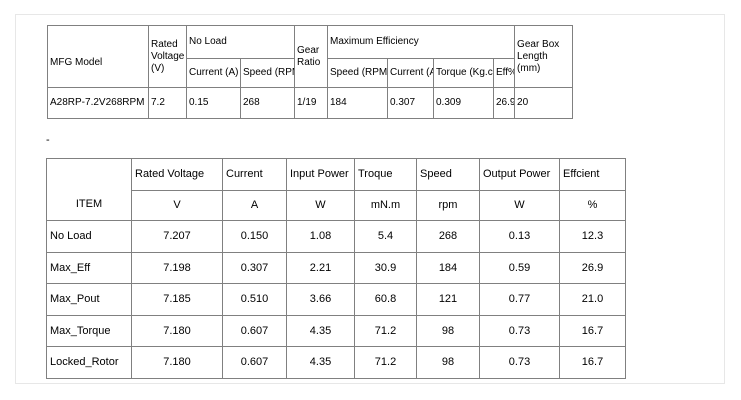 The height and width of the screenshot is (400, 741). Describe the element at coordinates (240, 42) in the screenshot. I see `spec-header-no-load: No Load` at that location.